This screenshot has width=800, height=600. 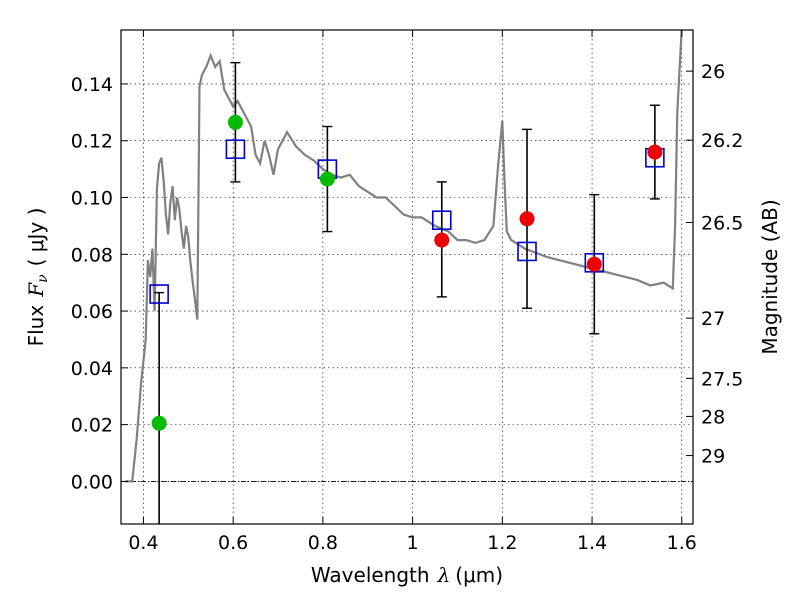 What do you see at coordinates (323, 543) in the screenshot?
I see `x-tick-label: 0.8` at bounding box center [323, 543].